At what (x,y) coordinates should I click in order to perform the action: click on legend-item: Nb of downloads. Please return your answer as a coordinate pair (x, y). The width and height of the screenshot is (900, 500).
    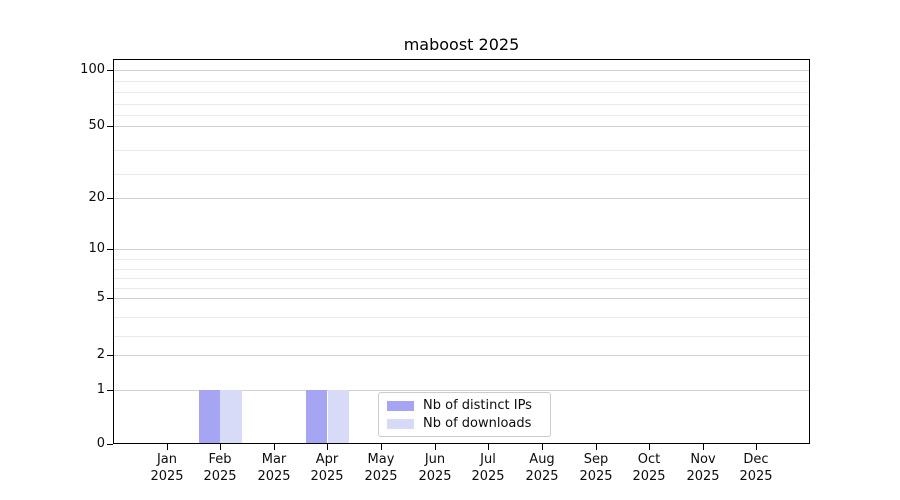
    Looking at the image, I should click on (468, 423).